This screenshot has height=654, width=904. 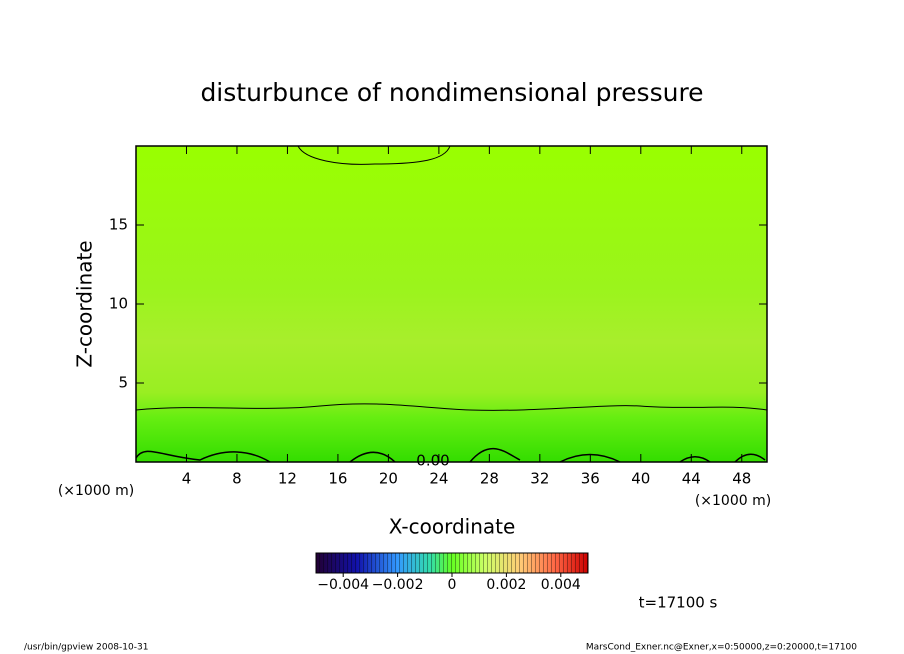 What do you see at coordinates (85, 303) in the screenshot?
I see `y-axis-label: Z-coordinate` at bounding box center [85, 303].